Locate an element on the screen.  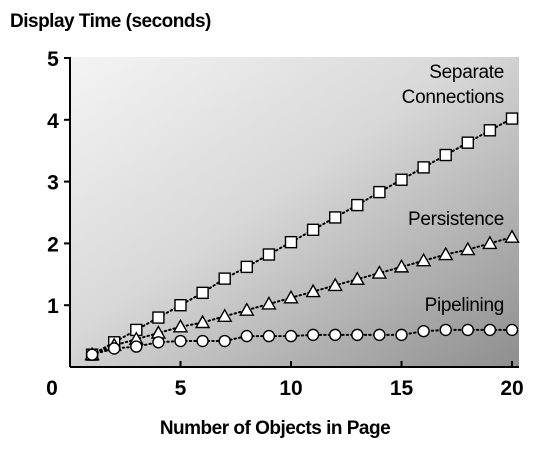
x-tick-label: 20 is located at coordinates (511, 388).